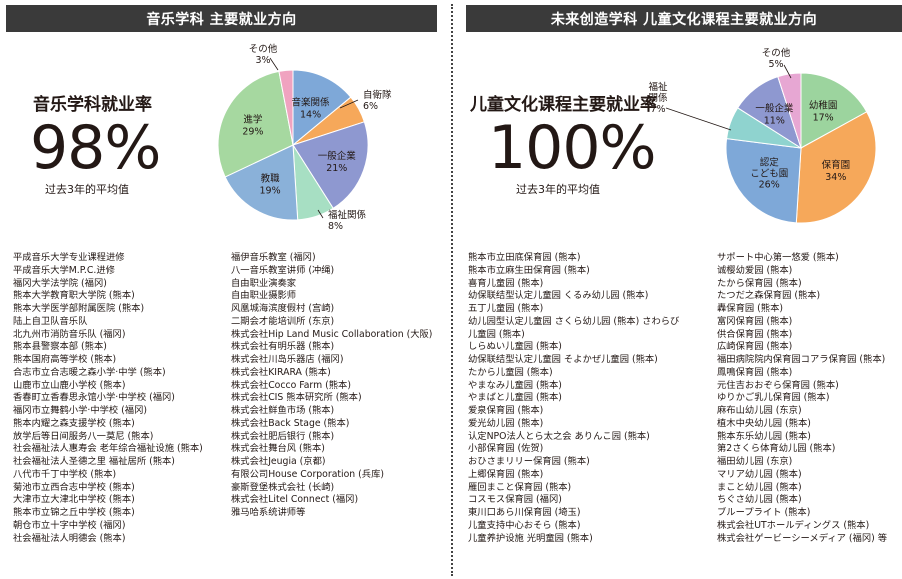  I want to click on music-employer-item: 株式会社Hip Land Music Collaboration (大阪), so click(332, 334).